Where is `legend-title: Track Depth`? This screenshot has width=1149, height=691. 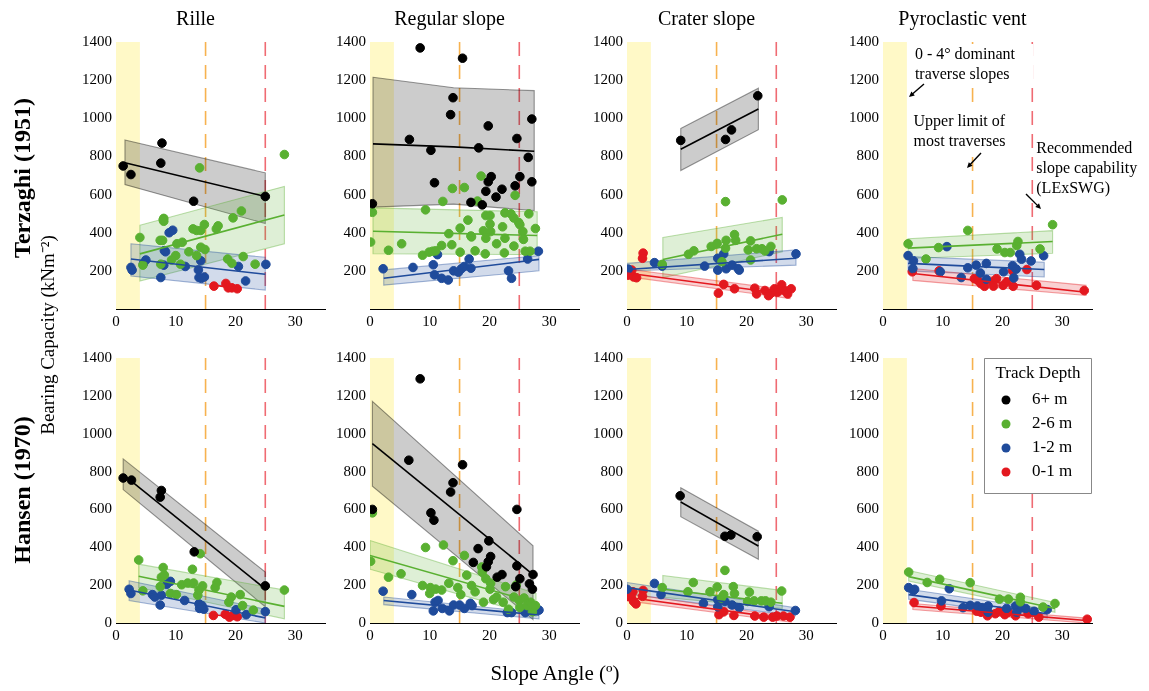
legend-title: Track Depth is located at coordinates (1038, 373).